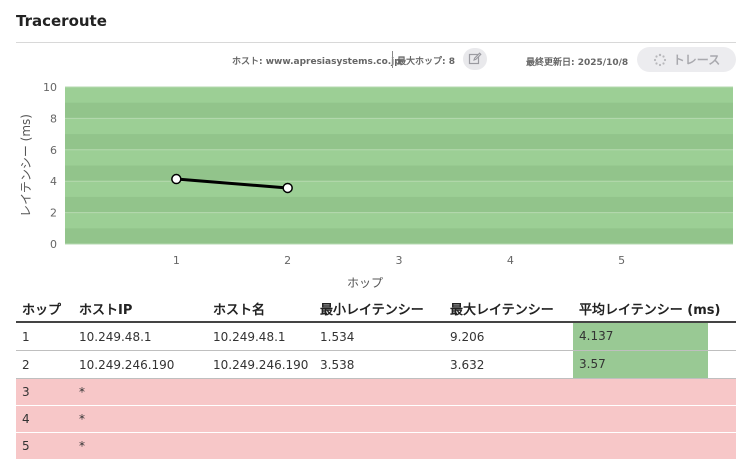 This screenshot has width=750, height=475. Describe the element at coordinates (510, 260) in the screenshot. I see `x-tick-label: 4` at that location.